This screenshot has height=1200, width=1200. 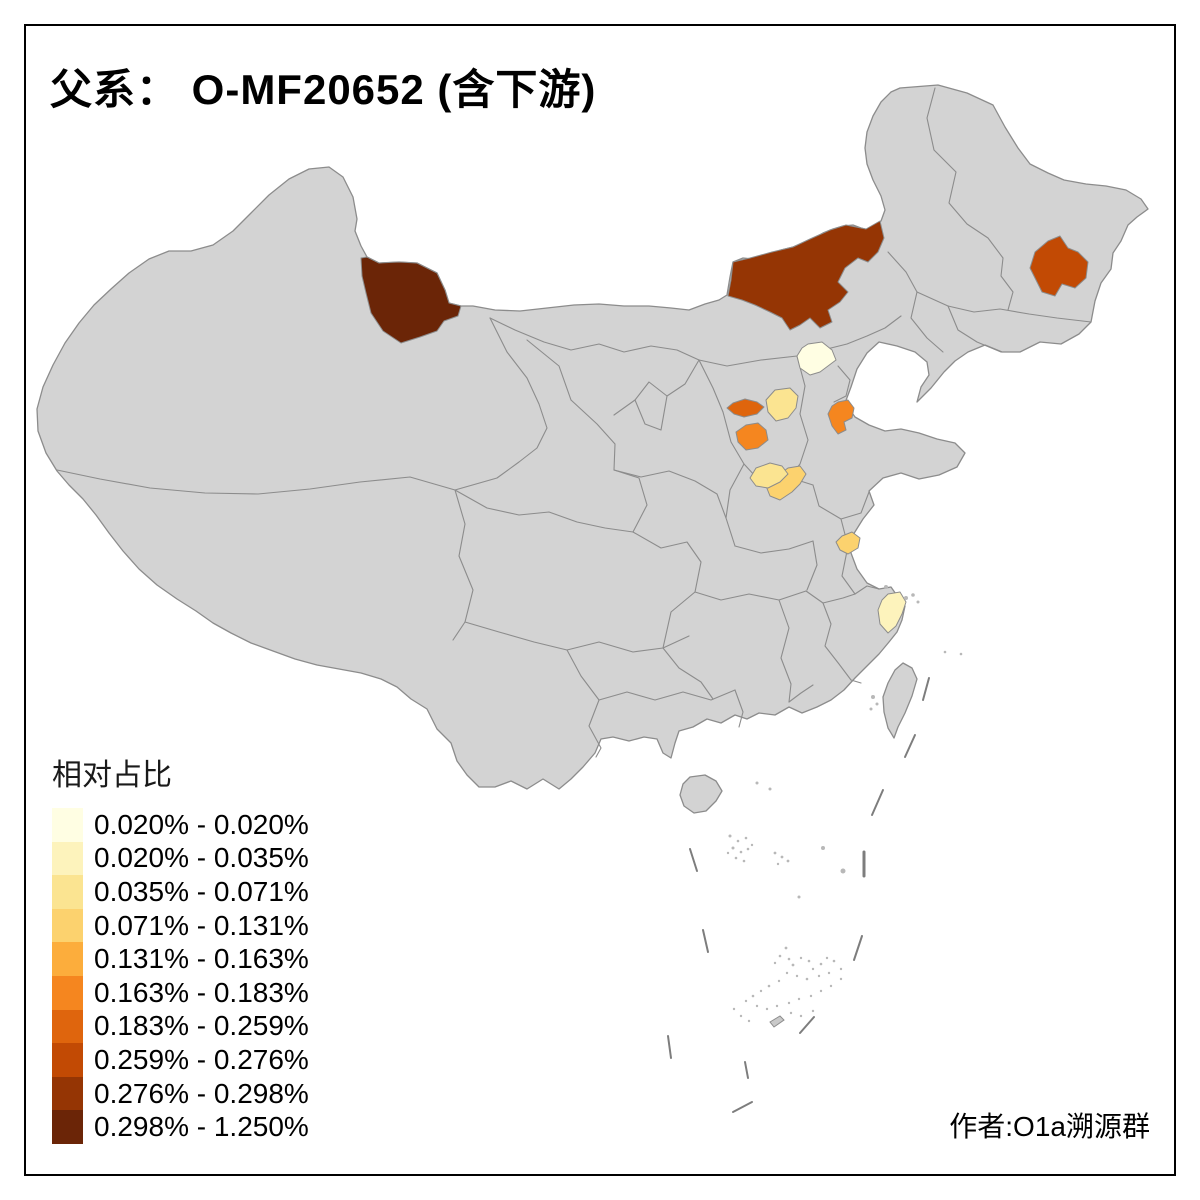 What do you see at coordinates (892, 612) in the screenshot?
I see `region-coastal-zhejiang` at bounding box center [892, 612].